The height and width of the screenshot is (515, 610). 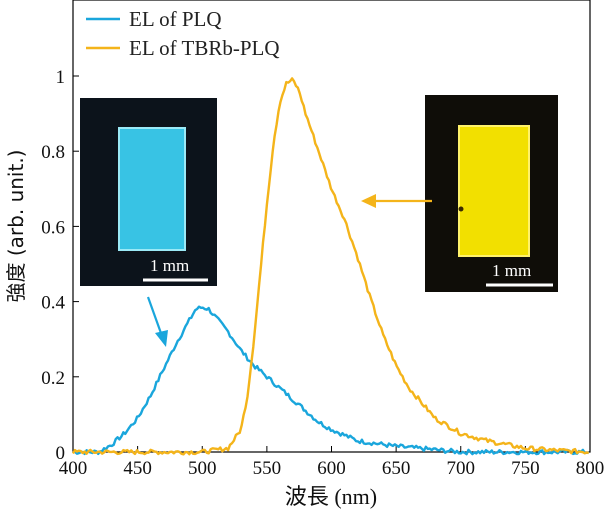 What do you see at coordinates (161, 338) in the screenshot?
I see `arrow-blue-head` at bounding box center [161, 338].